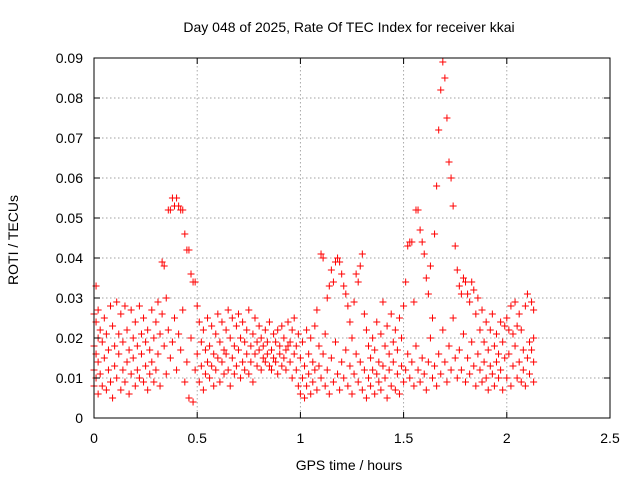 This screenshot has width=640, height=480. I want to click on y-tick-label: 0.07, so click(69, 138).